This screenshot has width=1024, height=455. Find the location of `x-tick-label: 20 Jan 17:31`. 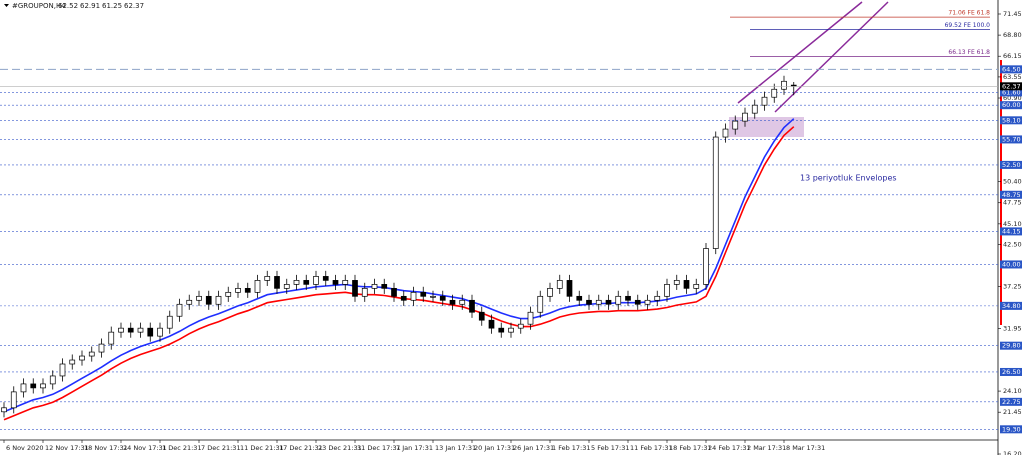

x-tick-label: 20 Jan 17:31 is located at coordinates (494, 448).